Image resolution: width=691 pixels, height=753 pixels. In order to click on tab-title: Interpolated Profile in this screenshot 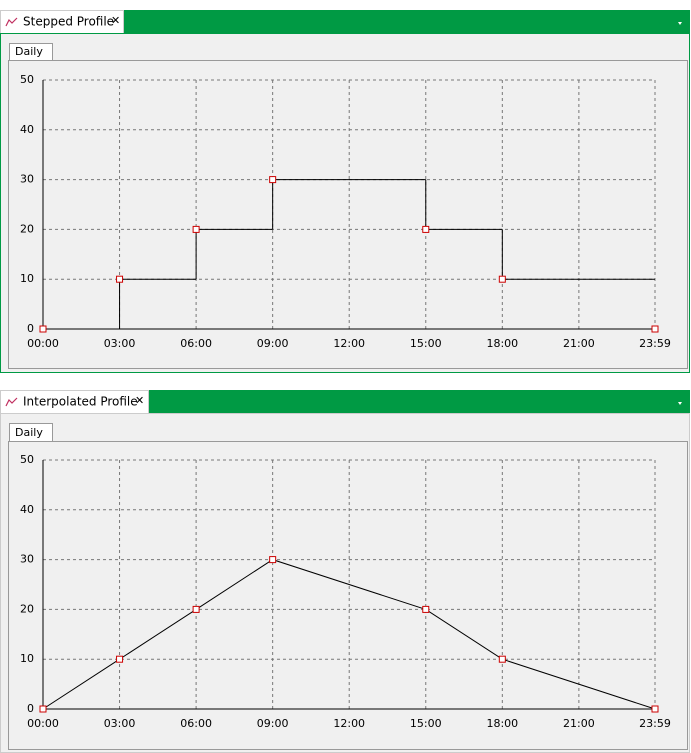, I will do `click(80, 402)`.